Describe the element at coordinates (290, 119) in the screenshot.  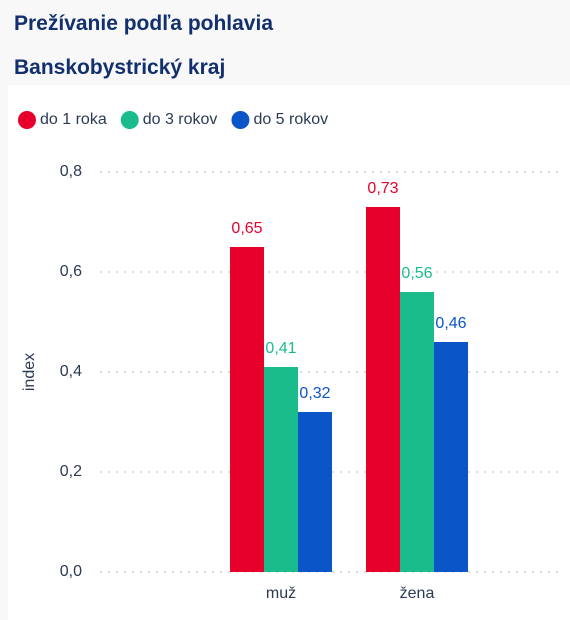
I see `legend-label: do 5 rokov` at that location.